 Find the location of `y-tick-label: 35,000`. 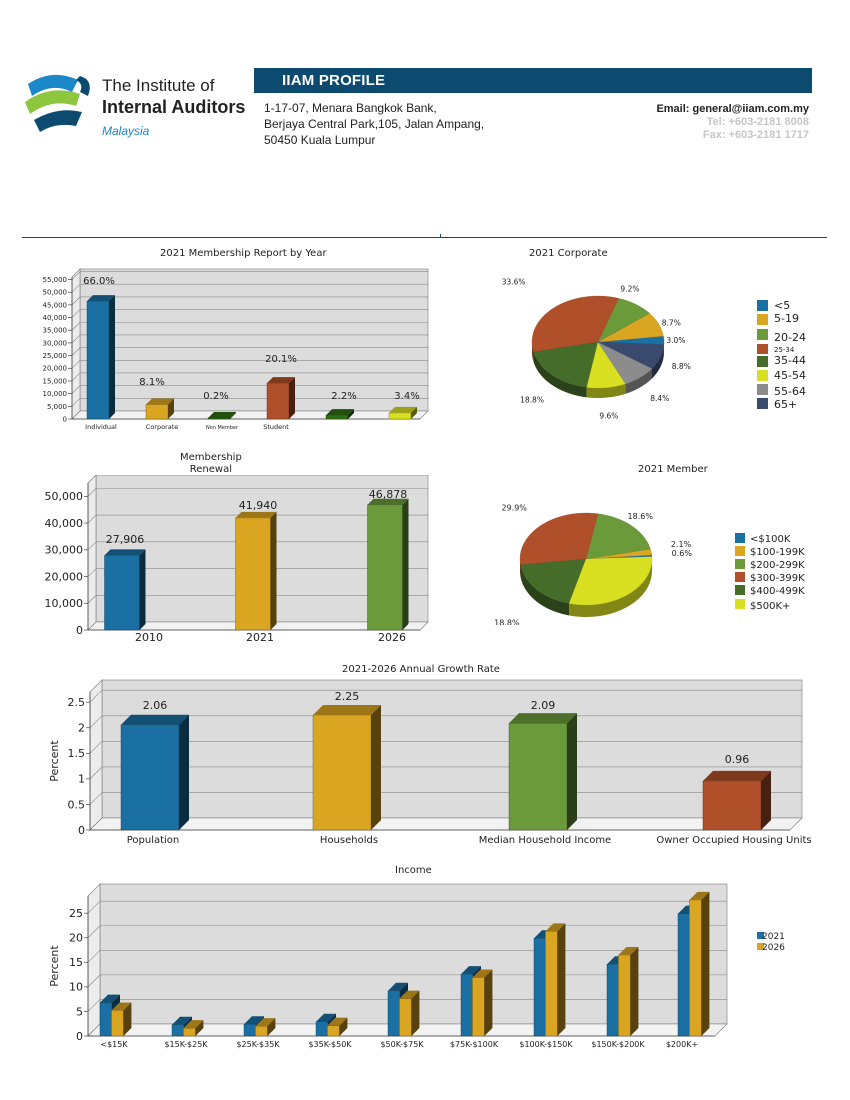

y-tick-label: 35,000 is located at coordinates (55, 331).